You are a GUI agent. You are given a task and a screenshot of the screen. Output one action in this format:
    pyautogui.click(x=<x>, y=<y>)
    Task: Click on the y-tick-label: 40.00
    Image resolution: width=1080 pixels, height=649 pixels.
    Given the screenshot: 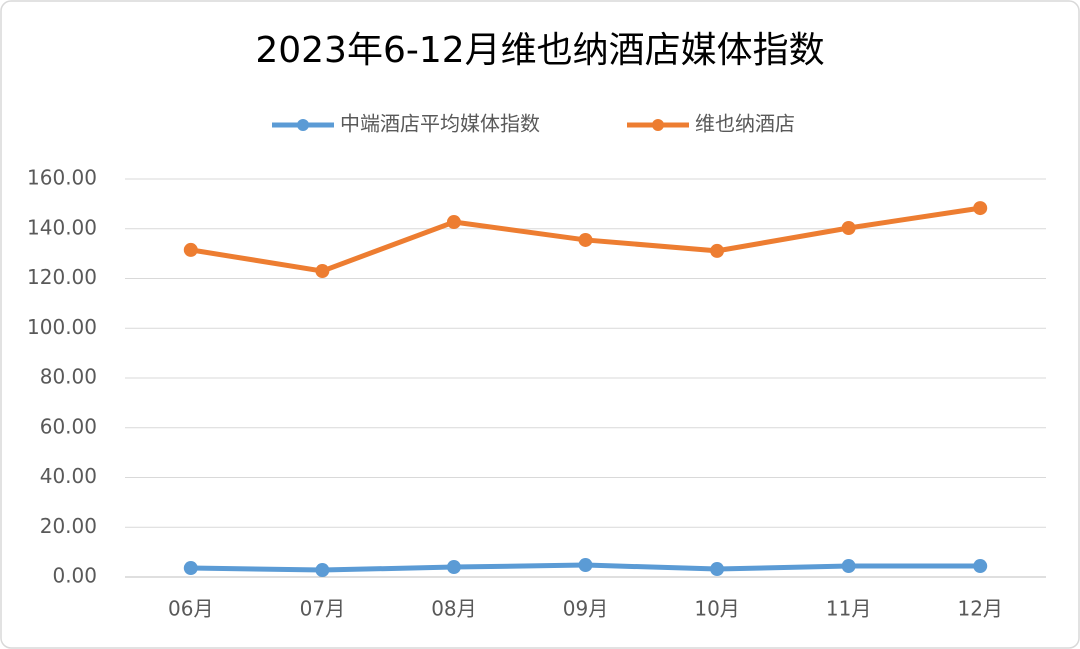 What is the action you would take?
    pyautogui.click(x=68, y=476)
    